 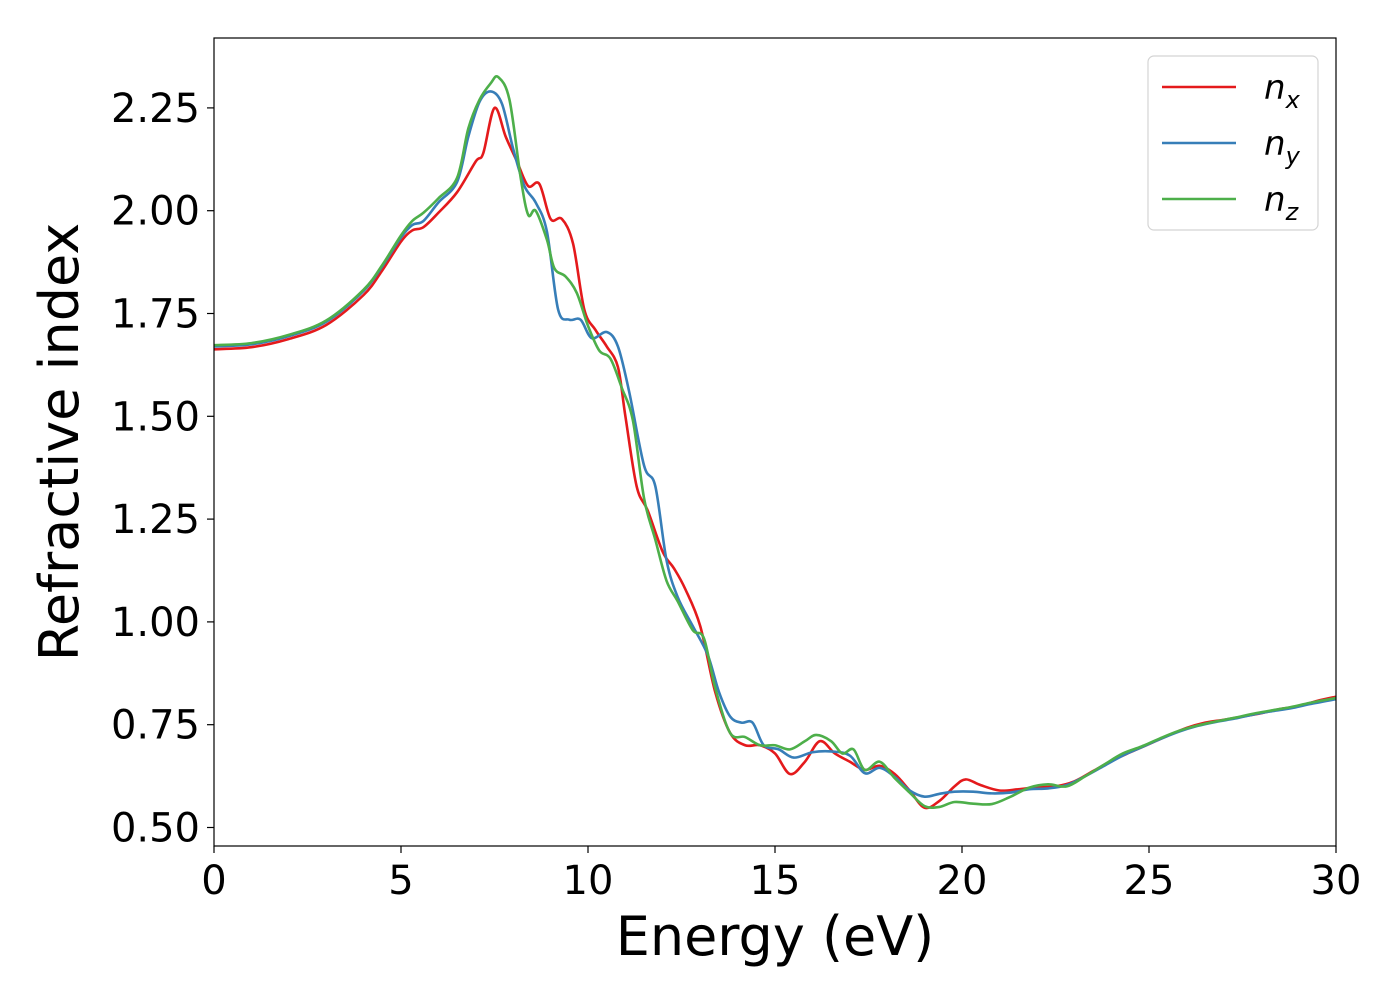 I want to click on legend-label-n_z: nz, so click(x=1282, y=203).